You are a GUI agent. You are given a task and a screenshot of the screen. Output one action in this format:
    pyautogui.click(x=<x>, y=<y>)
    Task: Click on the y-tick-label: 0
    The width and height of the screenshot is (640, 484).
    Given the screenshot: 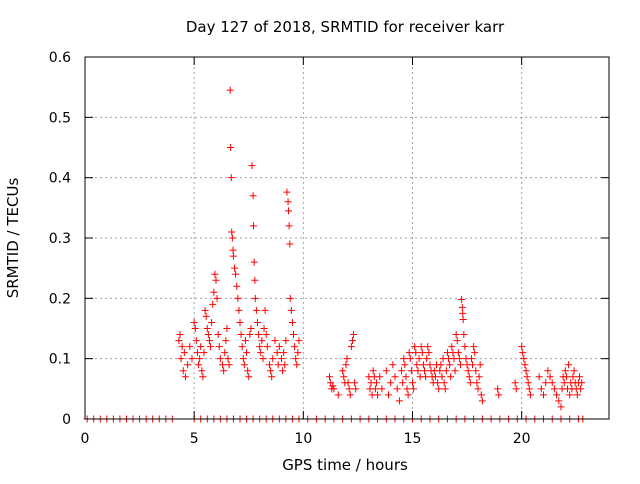 What is the action you would take?
    pyautogui.click(x=66, y=420)
    